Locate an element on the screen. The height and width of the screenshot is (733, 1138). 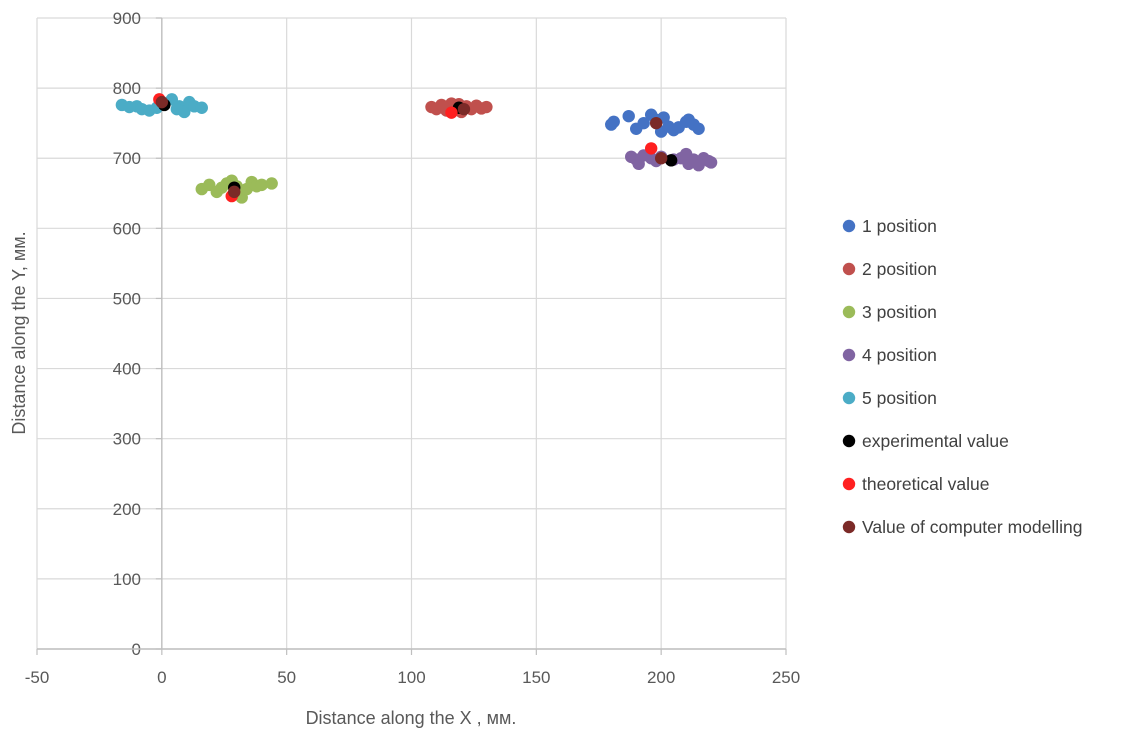
x-tick-label: 200 is located at coordinates (661, 677).